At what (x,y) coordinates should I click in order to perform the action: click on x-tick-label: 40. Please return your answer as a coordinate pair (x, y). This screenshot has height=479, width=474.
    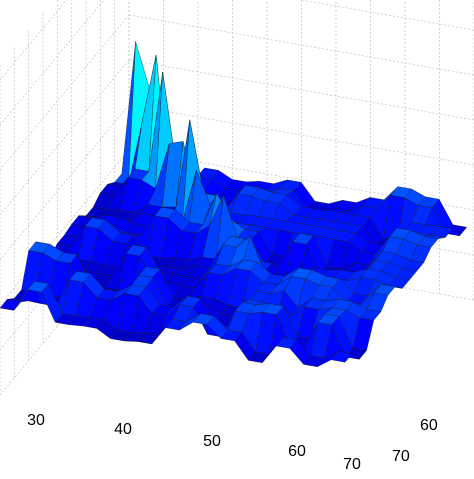
    Looking at the image, I should click on (123, 429).